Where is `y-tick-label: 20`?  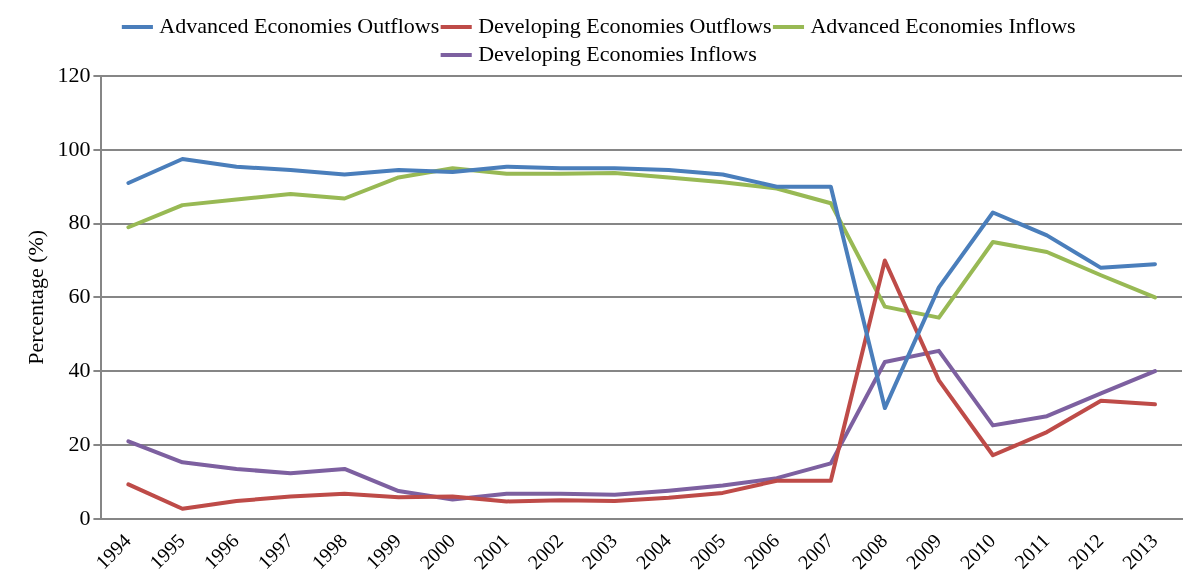
y-tick-label: 20 is located at coordinates (79, 443).